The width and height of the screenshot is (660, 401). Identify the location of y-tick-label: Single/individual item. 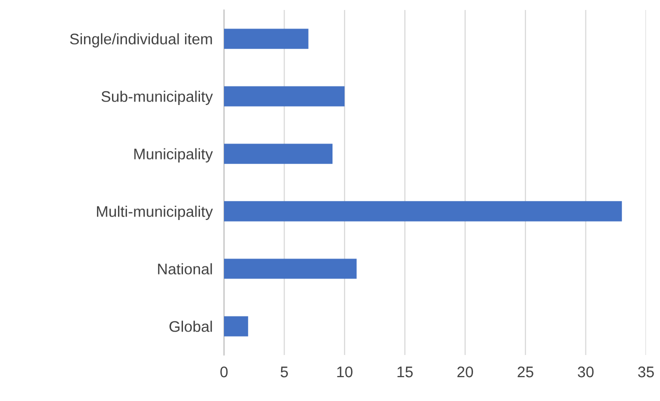
(141, 40).